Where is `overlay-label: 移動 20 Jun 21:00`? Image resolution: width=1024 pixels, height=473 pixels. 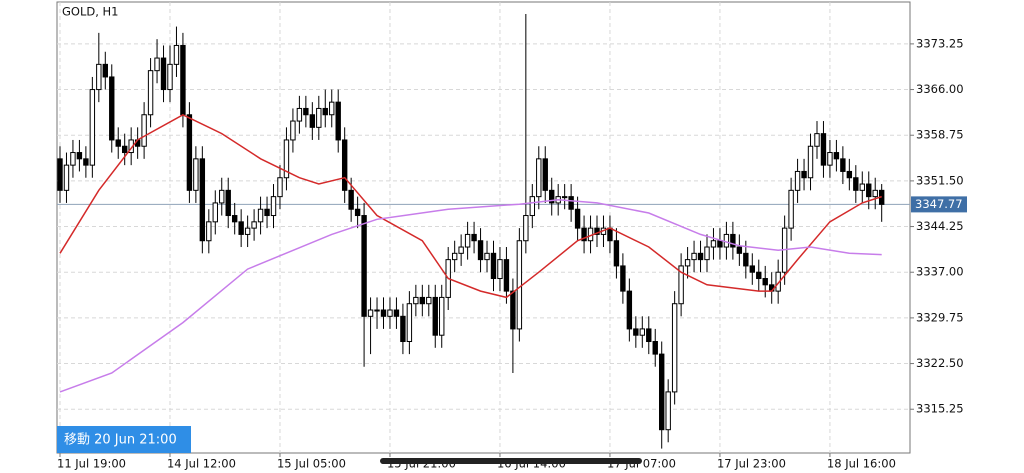
overlay-label: 移動 20 Jun 21:00 is located at coordinates (120, 440).